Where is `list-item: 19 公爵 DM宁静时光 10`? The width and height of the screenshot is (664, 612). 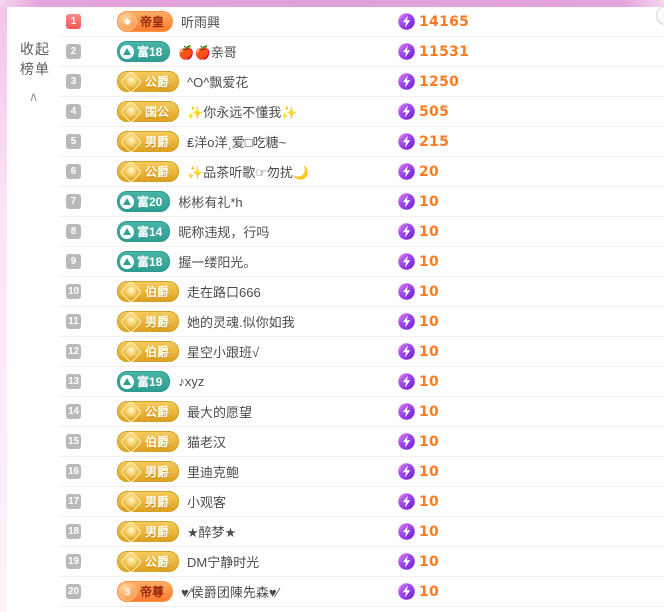 list-item: 19 公爵 DM宁静时光 10 is located at coordinates (362, 562).